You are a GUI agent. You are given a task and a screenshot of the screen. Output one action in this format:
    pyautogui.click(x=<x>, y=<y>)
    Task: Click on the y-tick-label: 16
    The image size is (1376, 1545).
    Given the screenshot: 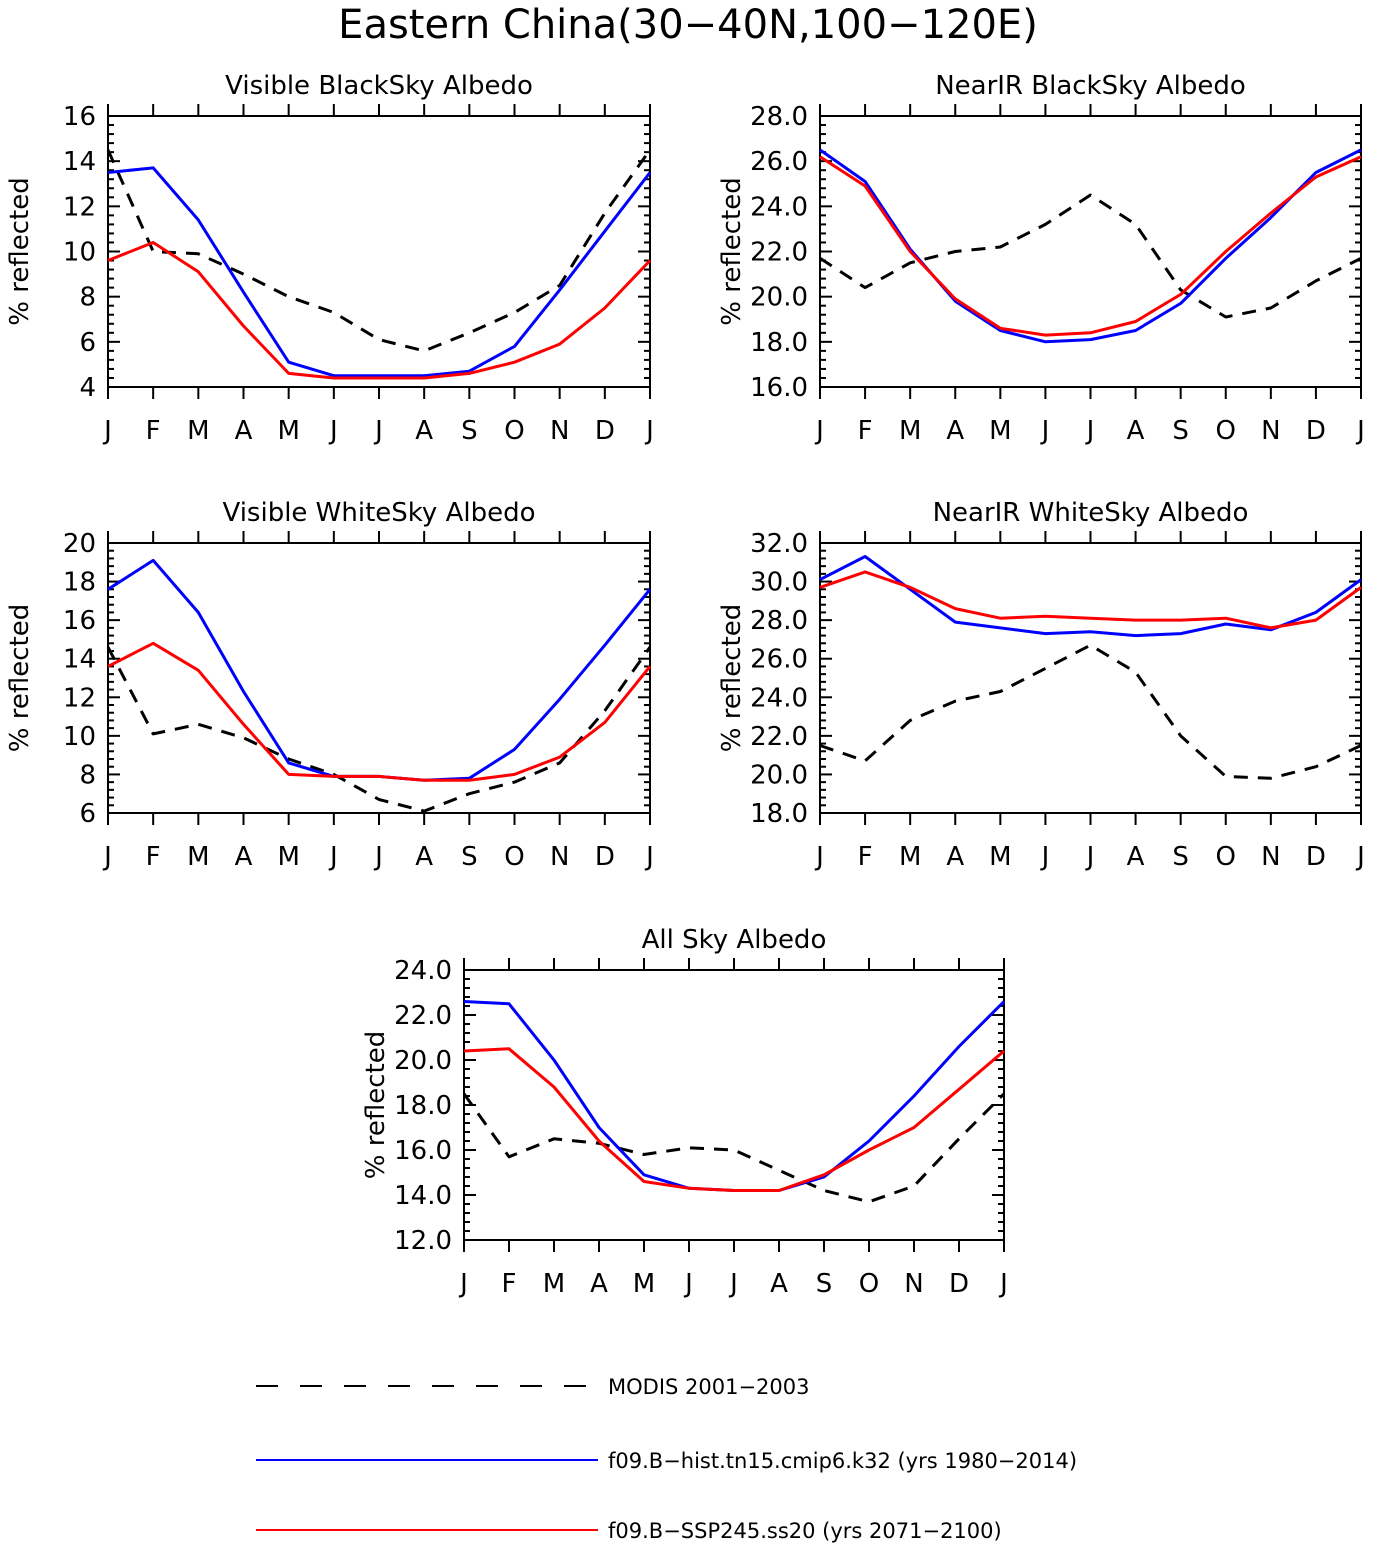 What is the action you would take?
    pyautogui.click(x=79, y=621)
    